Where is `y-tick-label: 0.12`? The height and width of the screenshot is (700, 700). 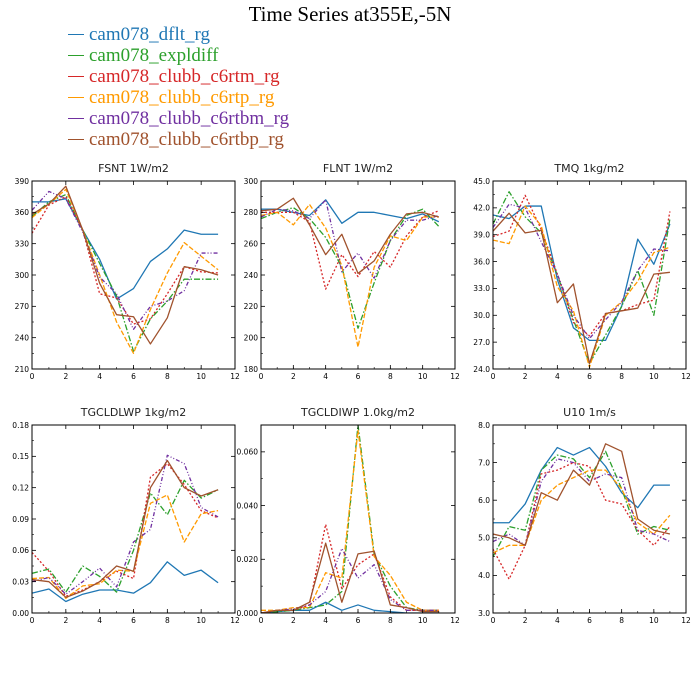
y-tick-label: 0.12 is located at coordinates (20, 487).